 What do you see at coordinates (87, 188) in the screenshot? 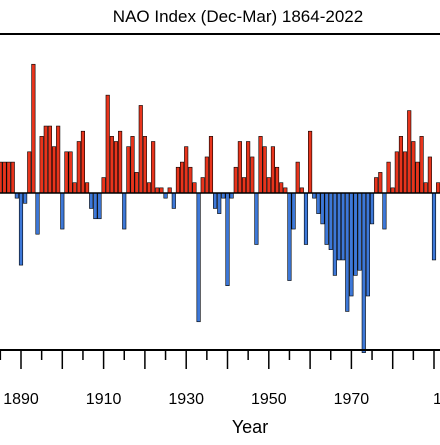
I see `bar-1906` at bounding box center [87, 188].